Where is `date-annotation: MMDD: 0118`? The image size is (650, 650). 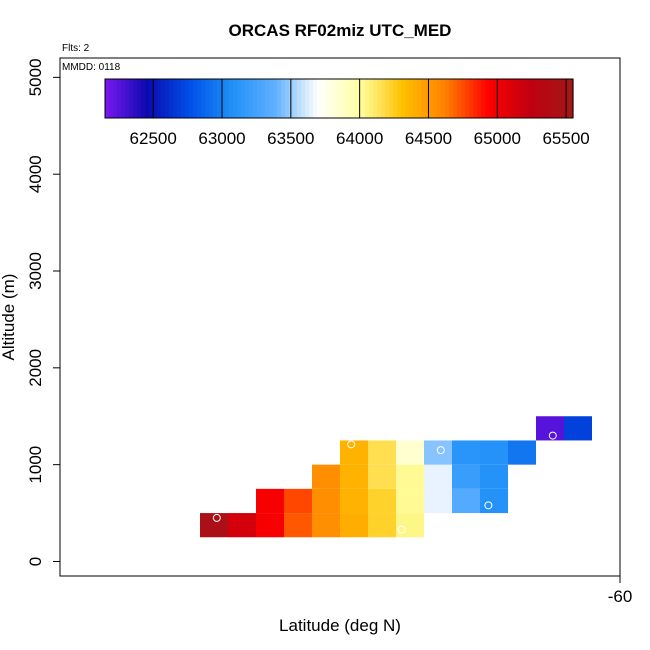 date-annotation: MMDD: 0118 is located at coordinates (91, 67).